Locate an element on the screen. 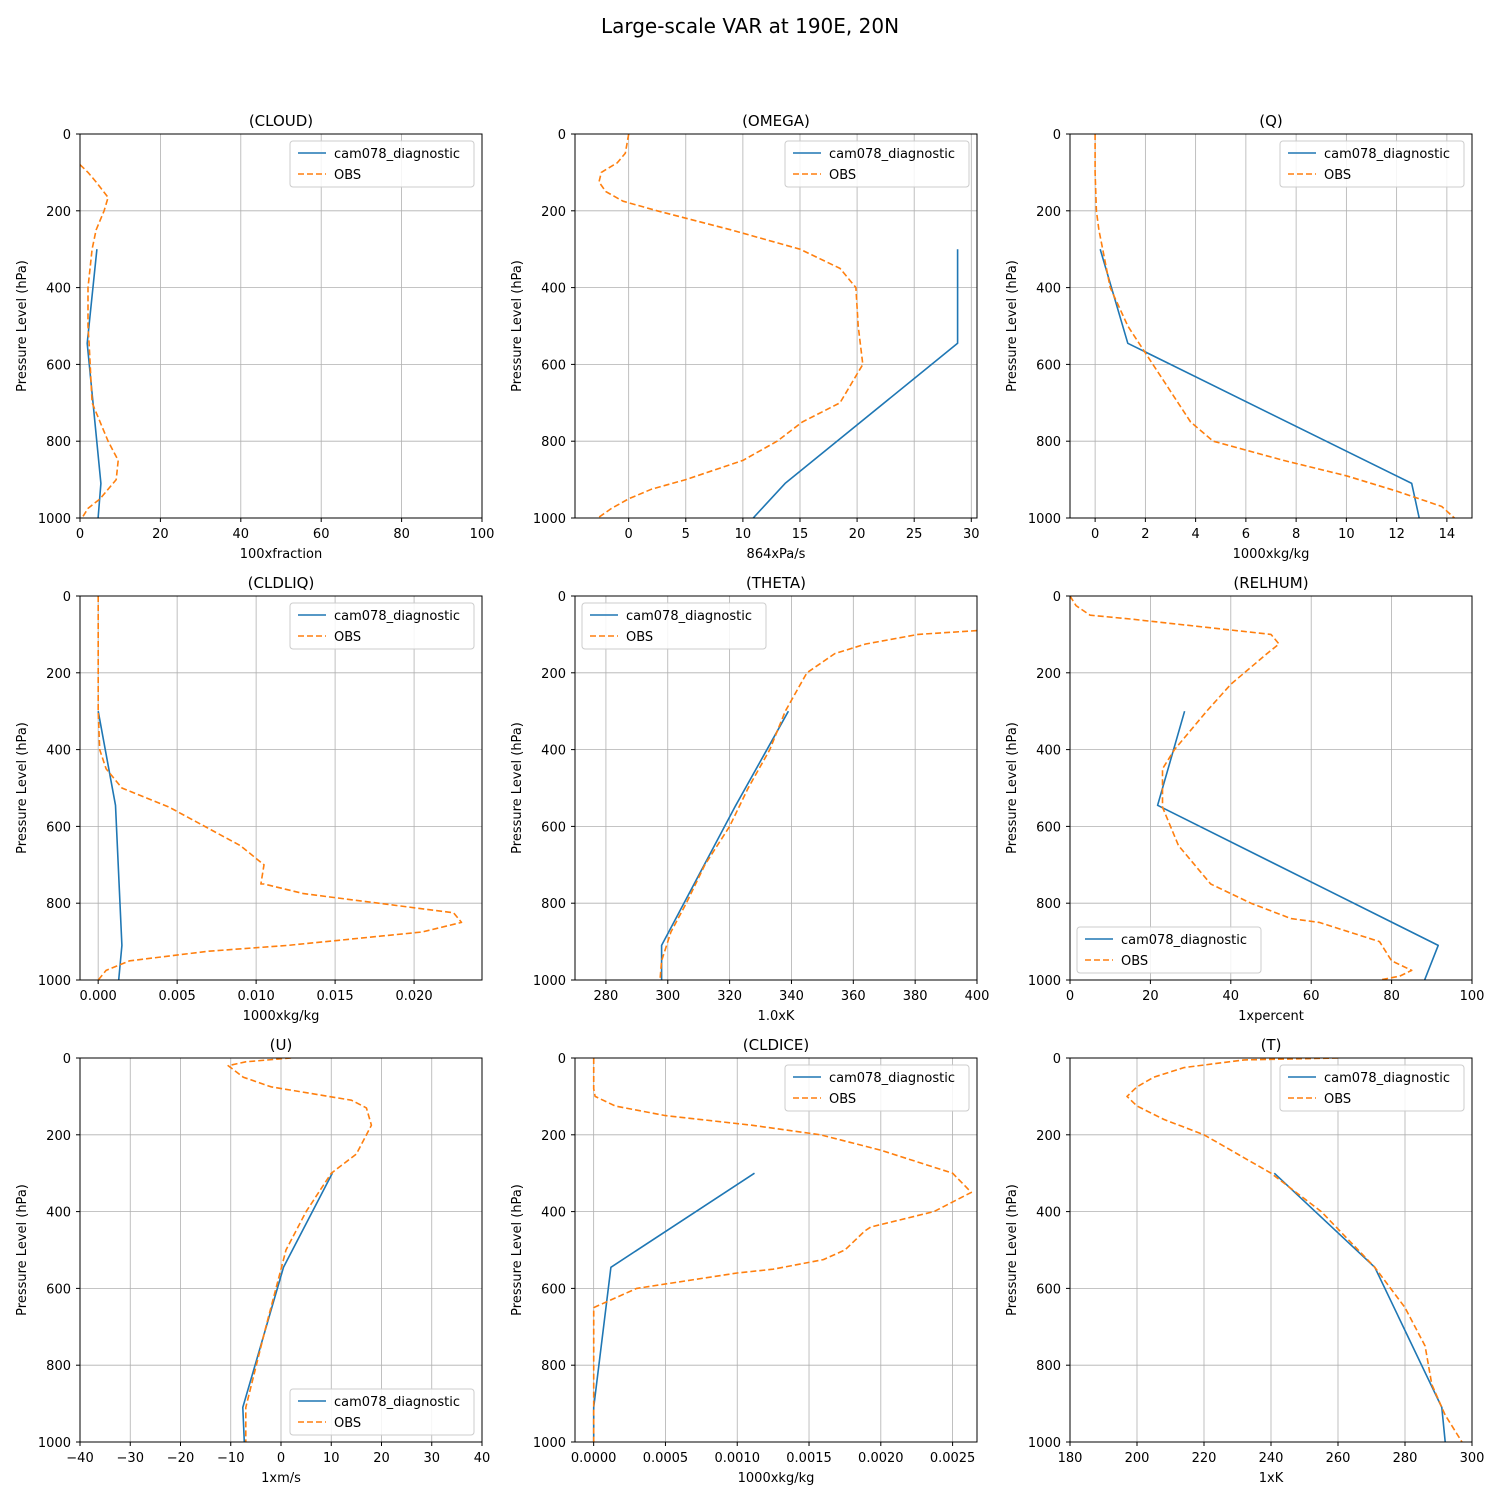 The height and width of the screenshot is (1500, 1500). x-tick-label: 30 is located at coordinates (431, 1458).